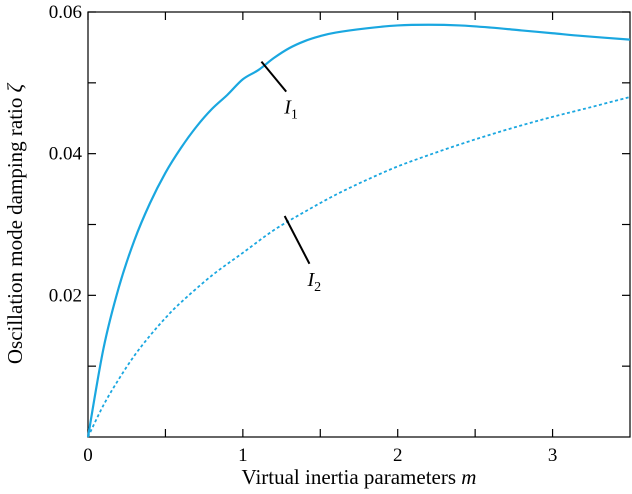 The image size is (632, 494). I want to click on label-i2: I2, so click(313, 282).